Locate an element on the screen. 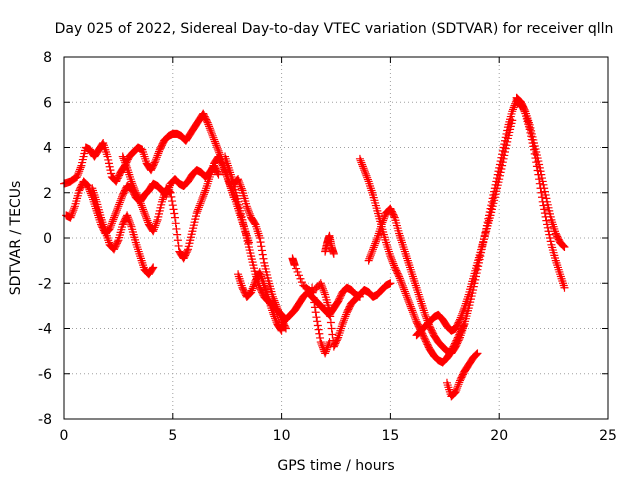  series-track-c is located at coordinates (123, 231).